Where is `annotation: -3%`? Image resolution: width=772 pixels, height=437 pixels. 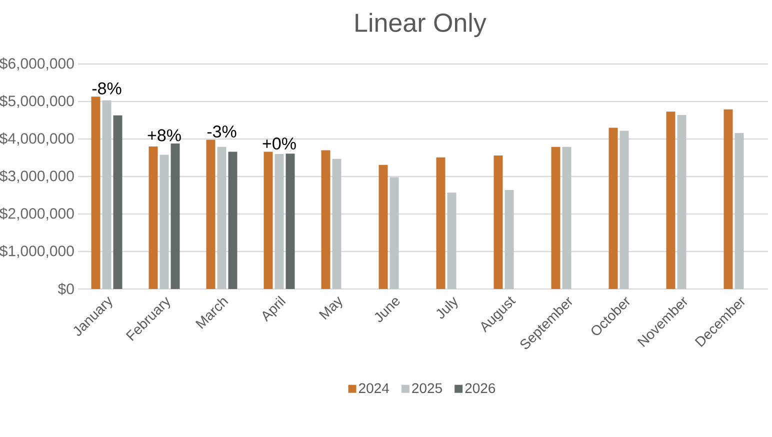
annotation: -3% is located at coordinates (221, 132).